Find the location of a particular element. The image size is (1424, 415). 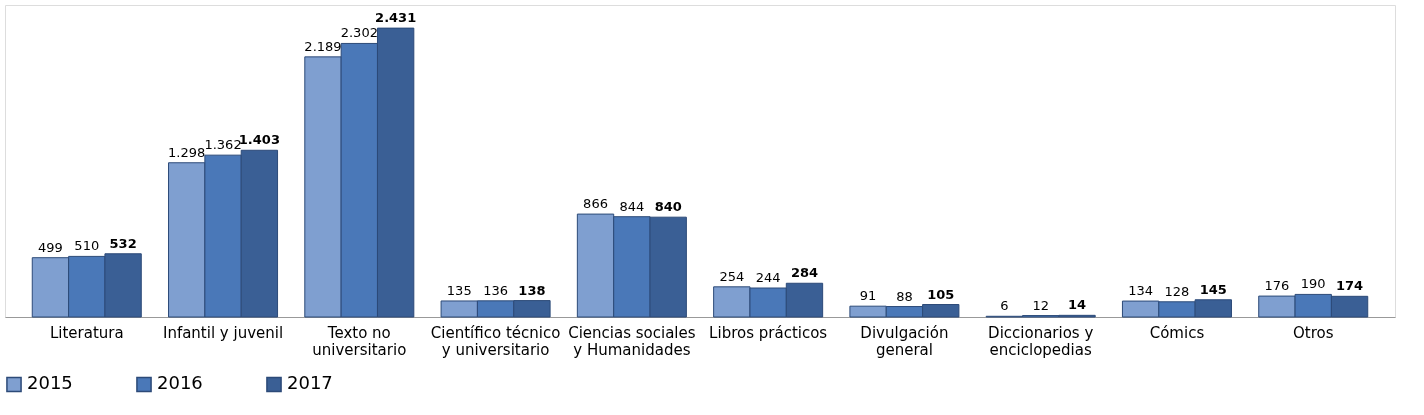

data-label: 128 is located at coordinates (1177, 291).